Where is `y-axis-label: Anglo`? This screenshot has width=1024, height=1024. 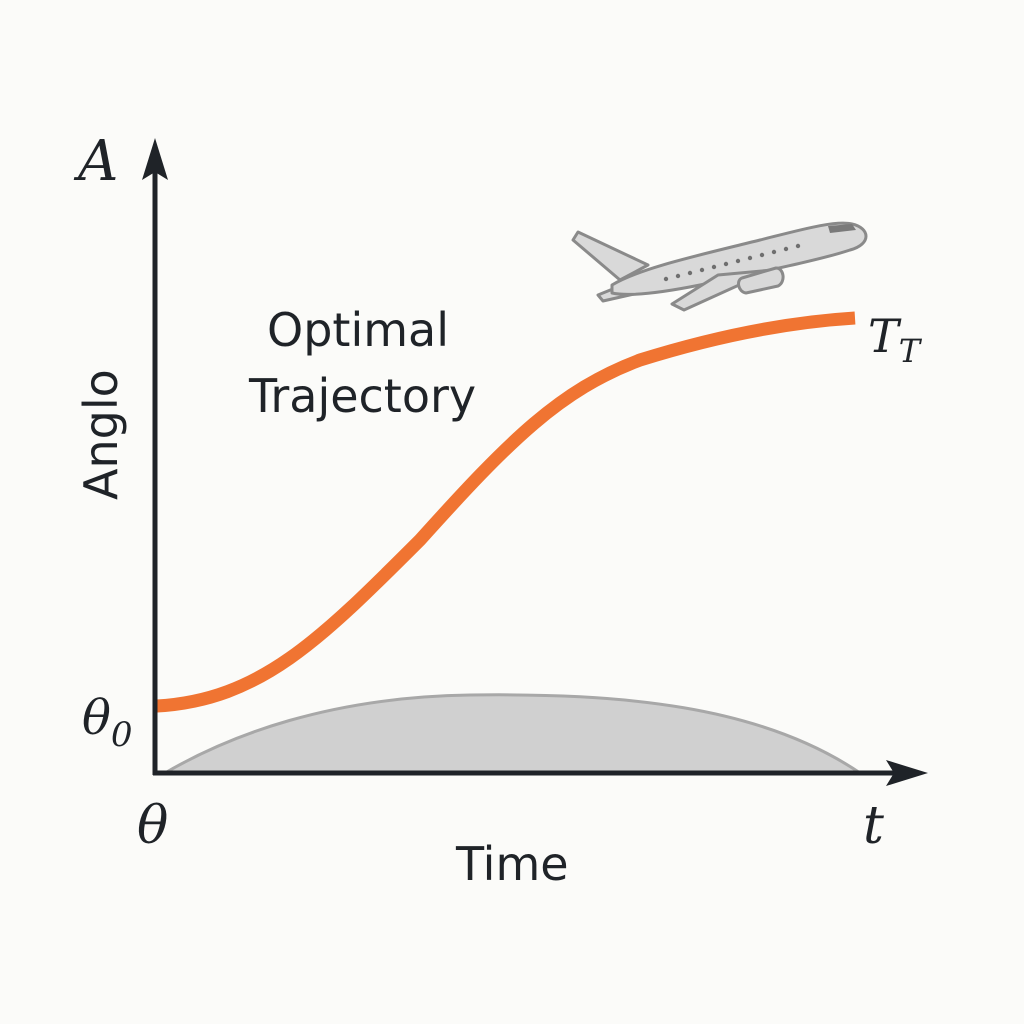 y-axis-label: Anglo is located at coordinates (101, 434).